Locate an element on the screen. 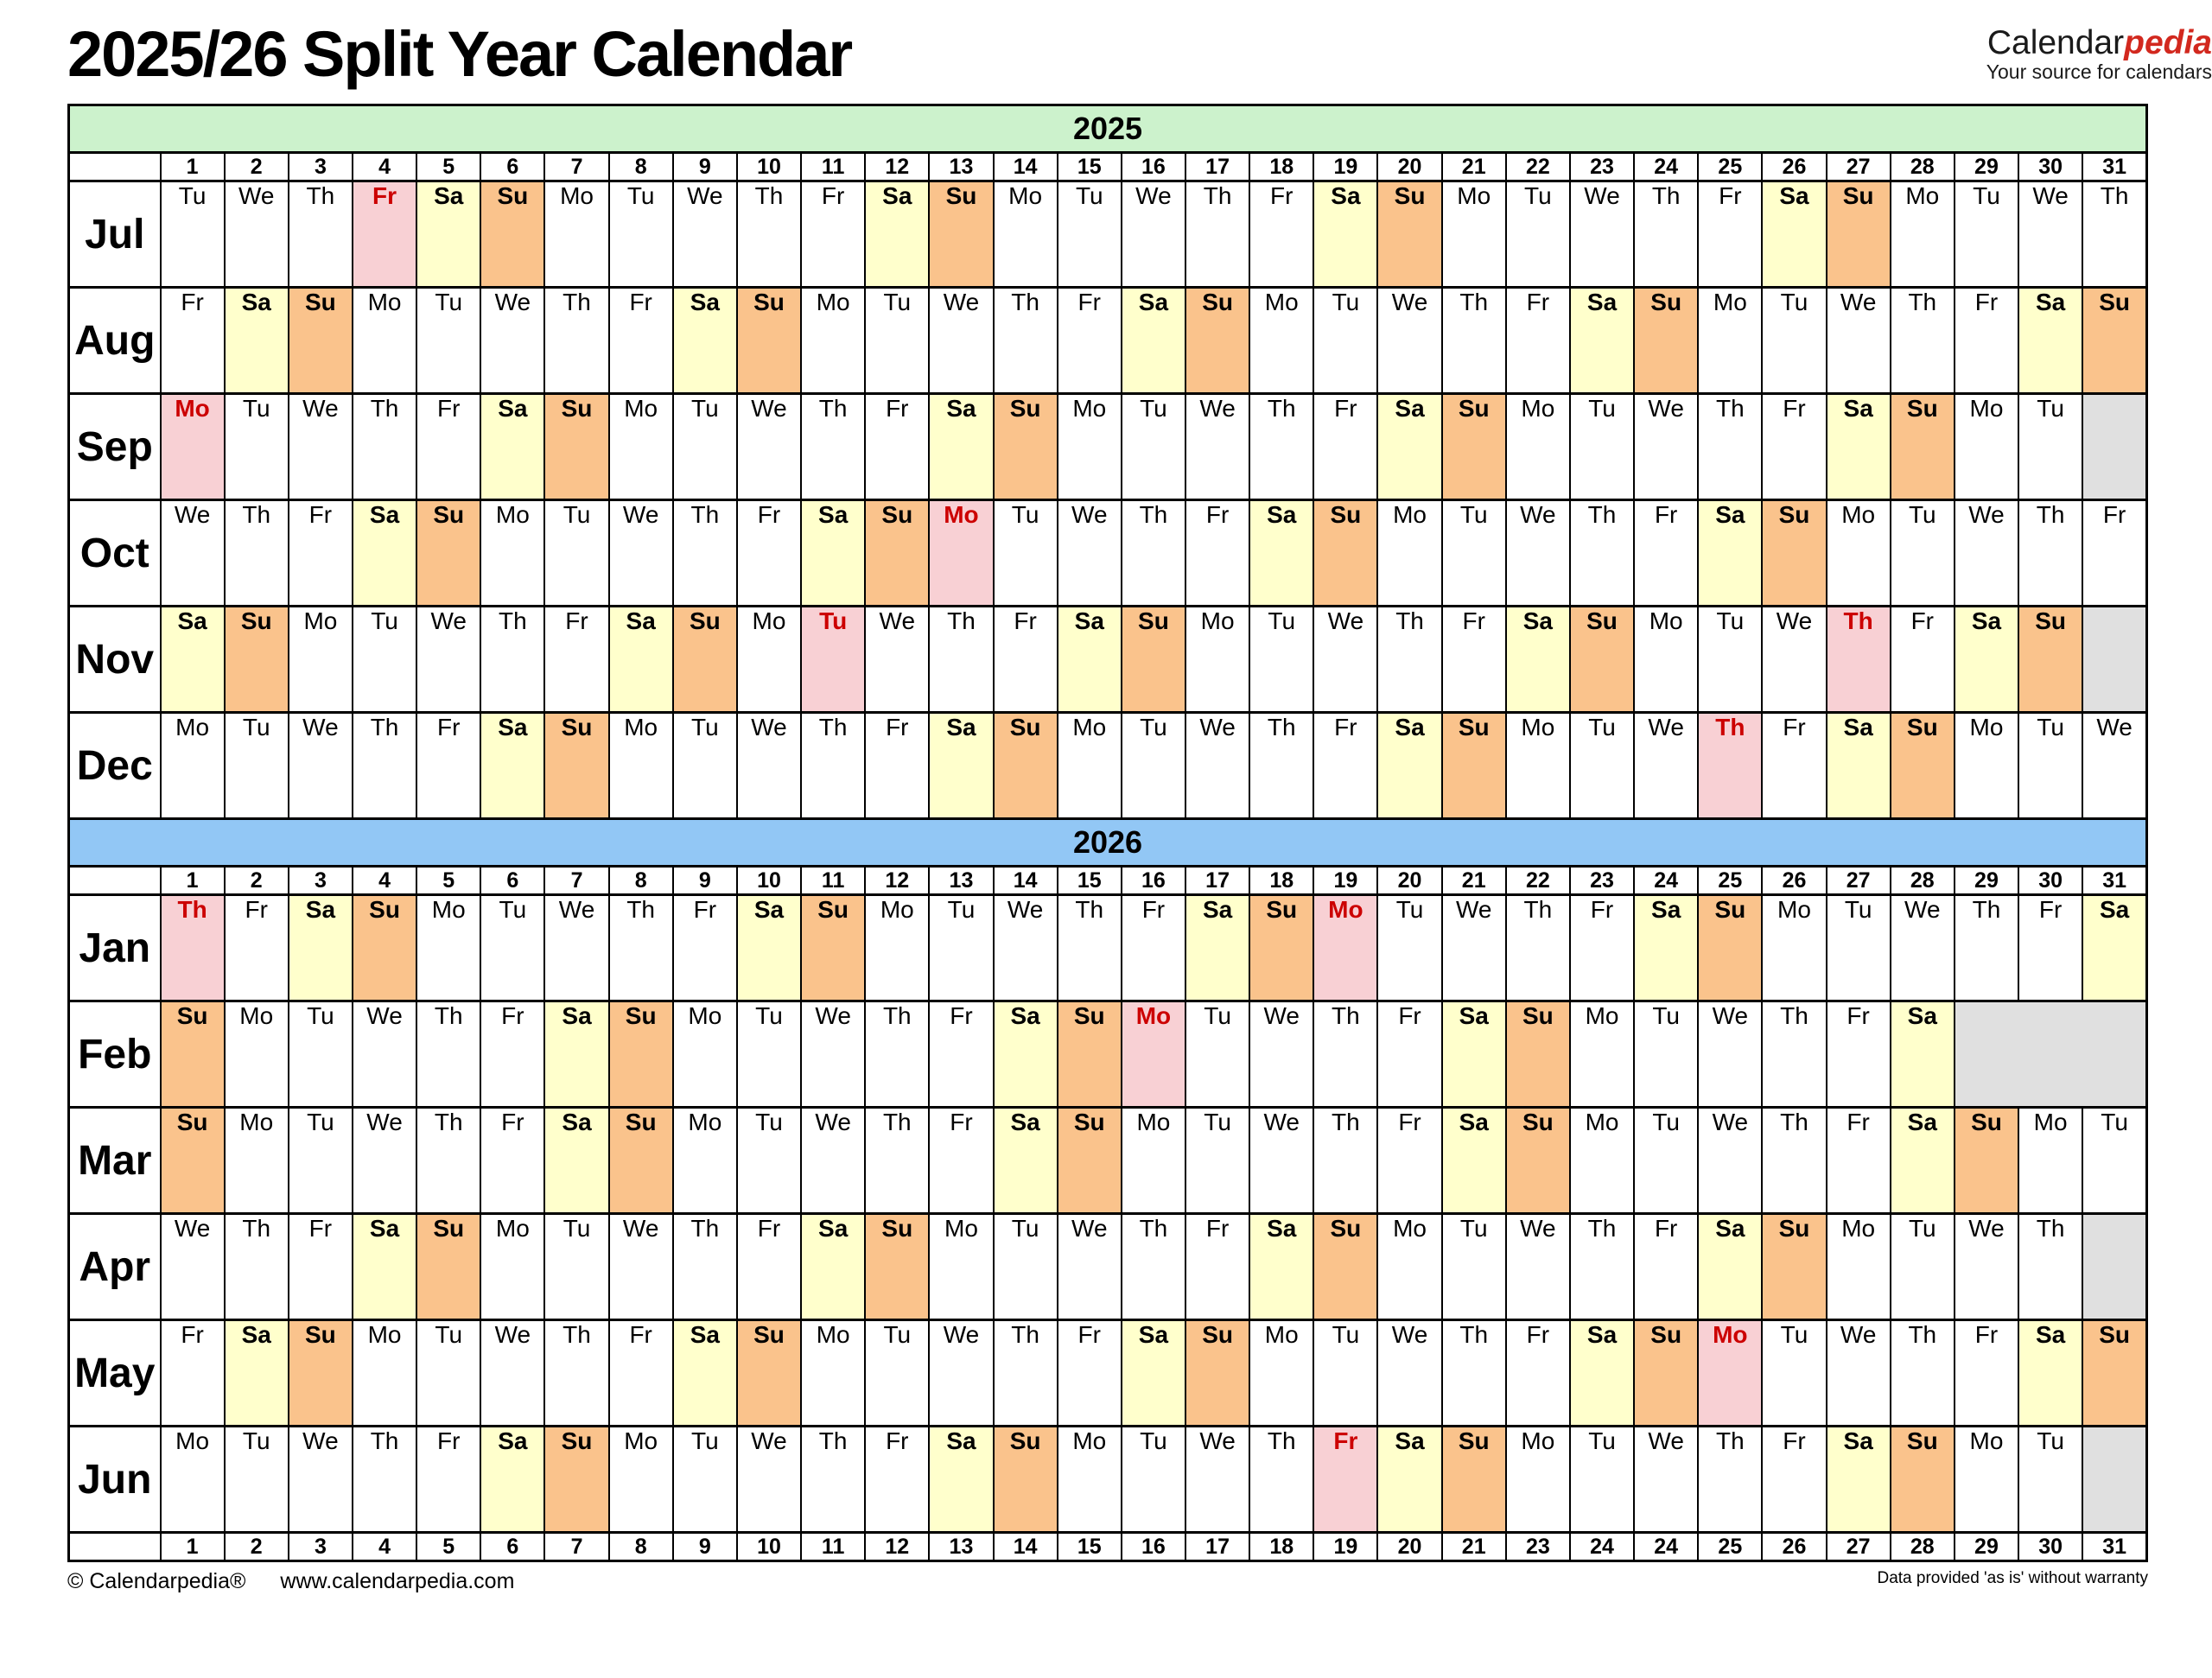  day-cell-mar-6: Fr is located at coordinates (513, 1161).